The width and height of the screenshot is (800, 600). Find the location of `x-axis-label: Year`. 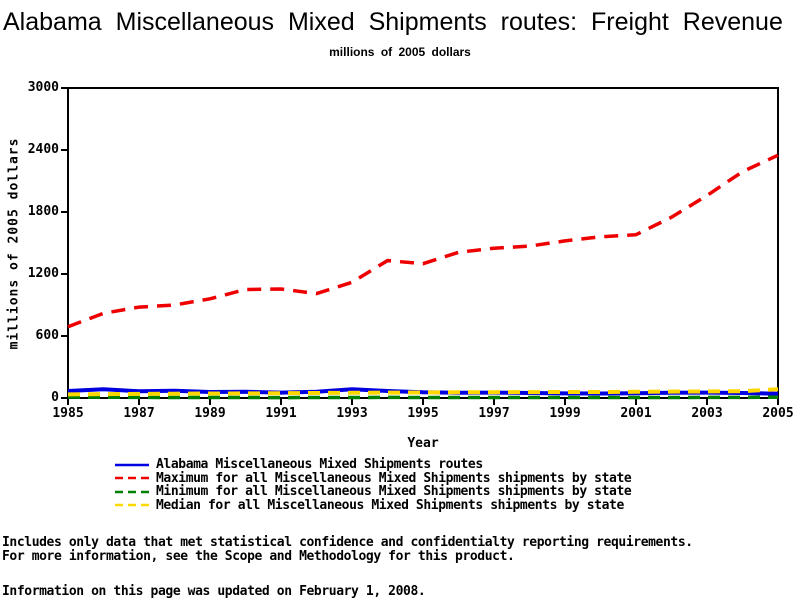

x-axis-label: Year is located at coordinates (423, 443).